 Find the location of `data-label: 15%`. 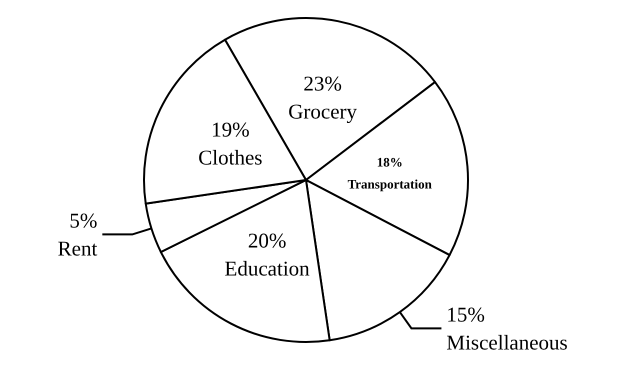

data-label: 15% is located at coordinates (465, 314).